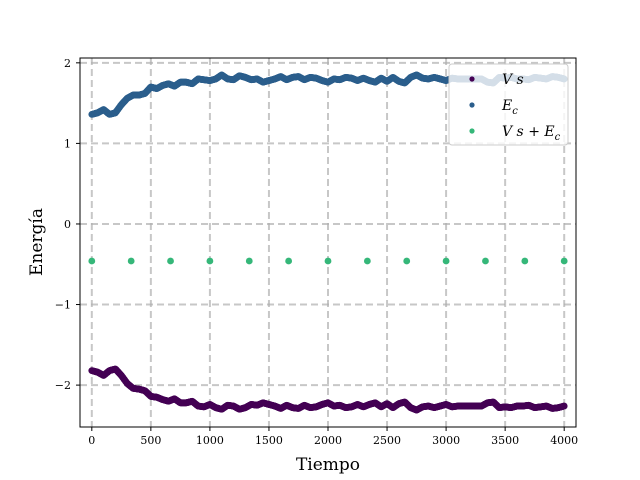 The width and height of the screenshot is (640, 480). I want to click on y-tick-label: 0, so click(67, 224).